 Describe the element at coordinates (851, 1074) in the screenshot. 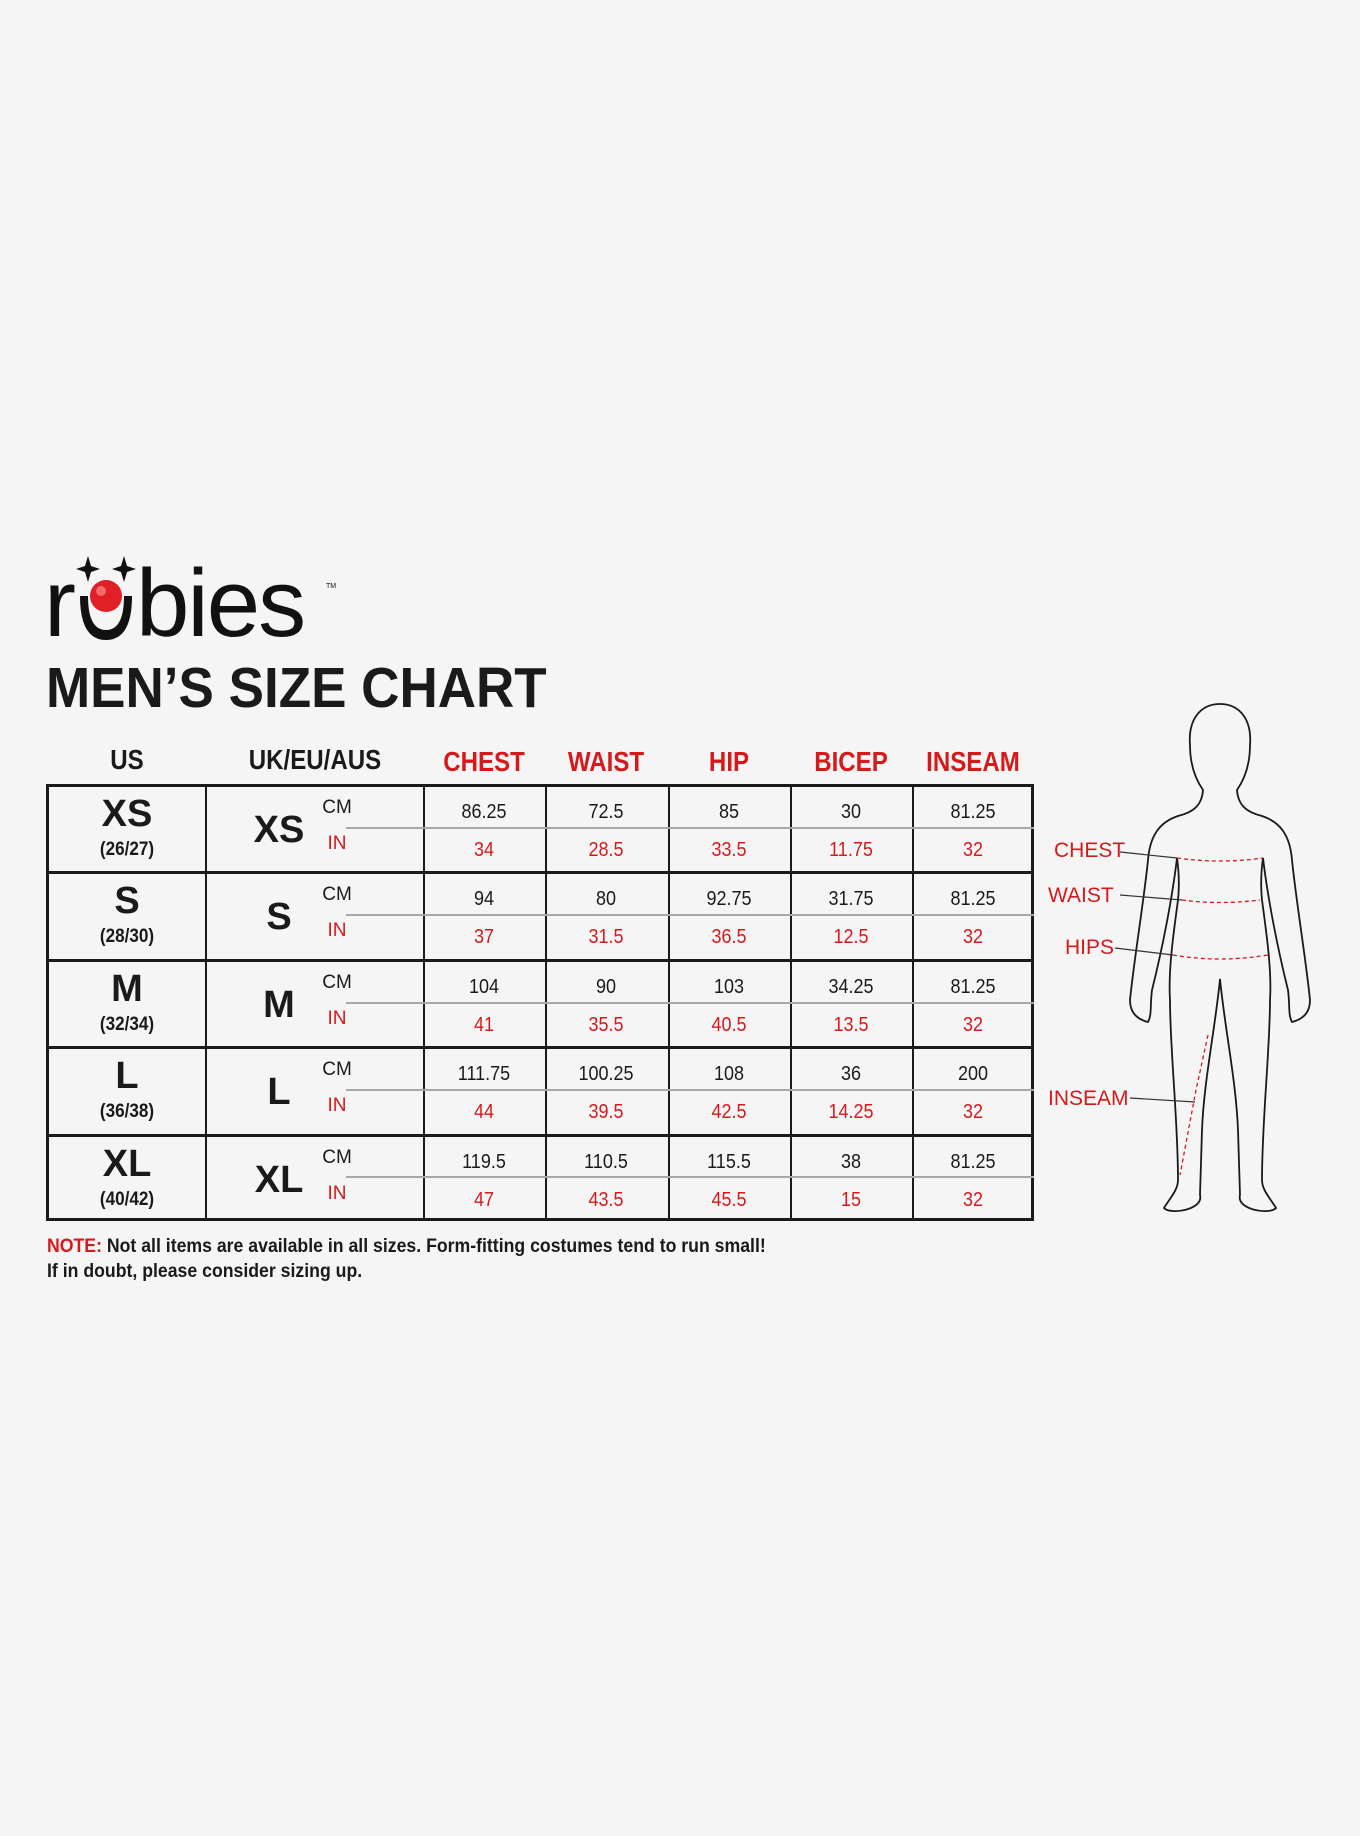

I see `cm-value: 36` at that location.